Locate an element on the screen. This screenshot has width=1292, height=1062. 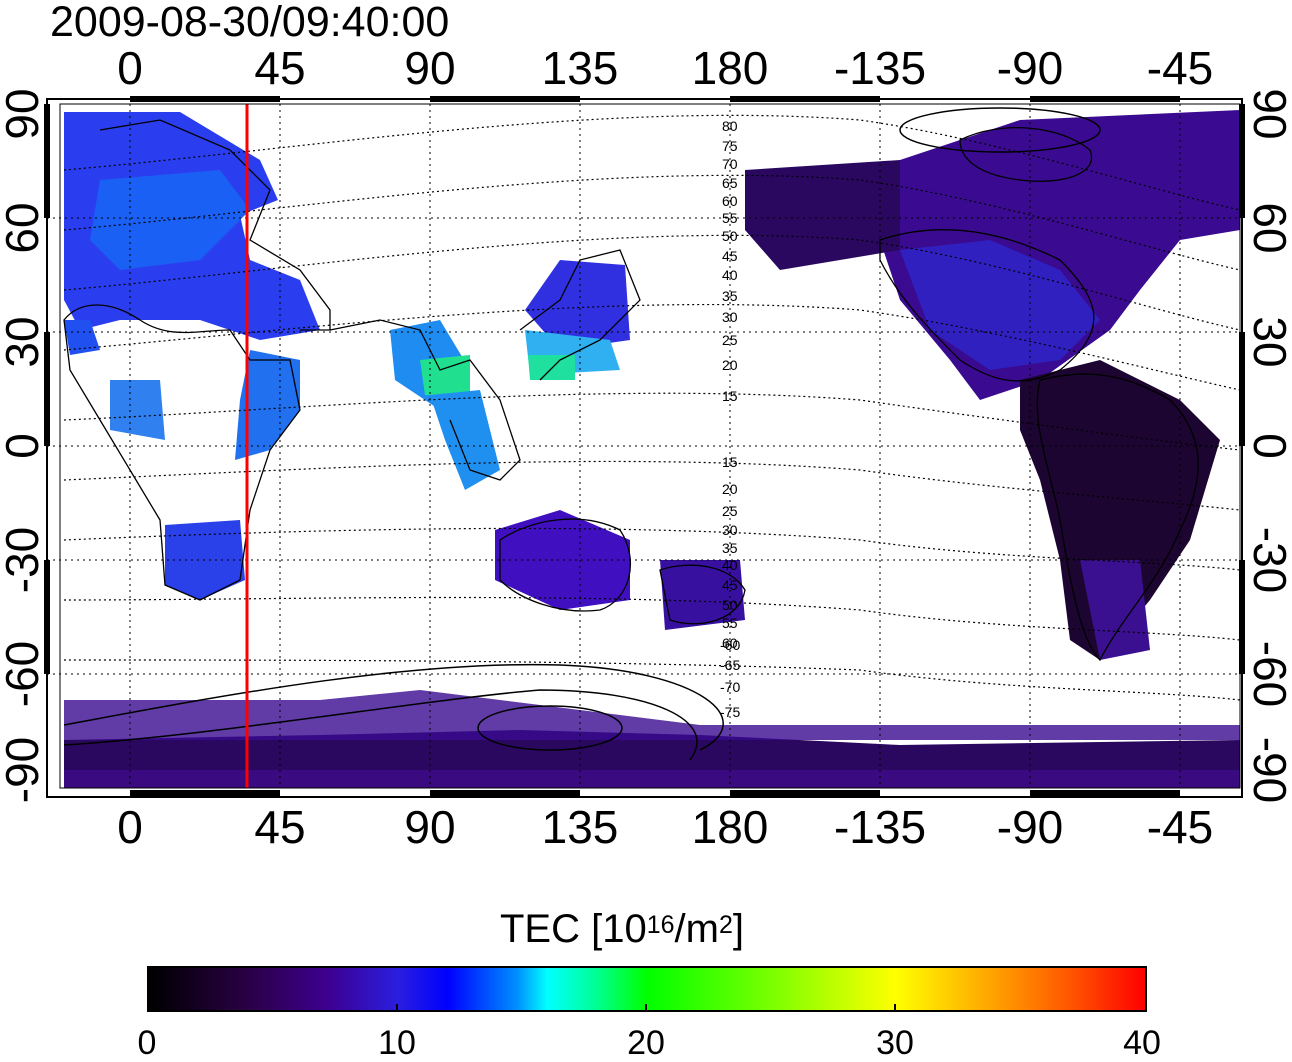
mlat-label: 70 is located at coordinates (730, 164).